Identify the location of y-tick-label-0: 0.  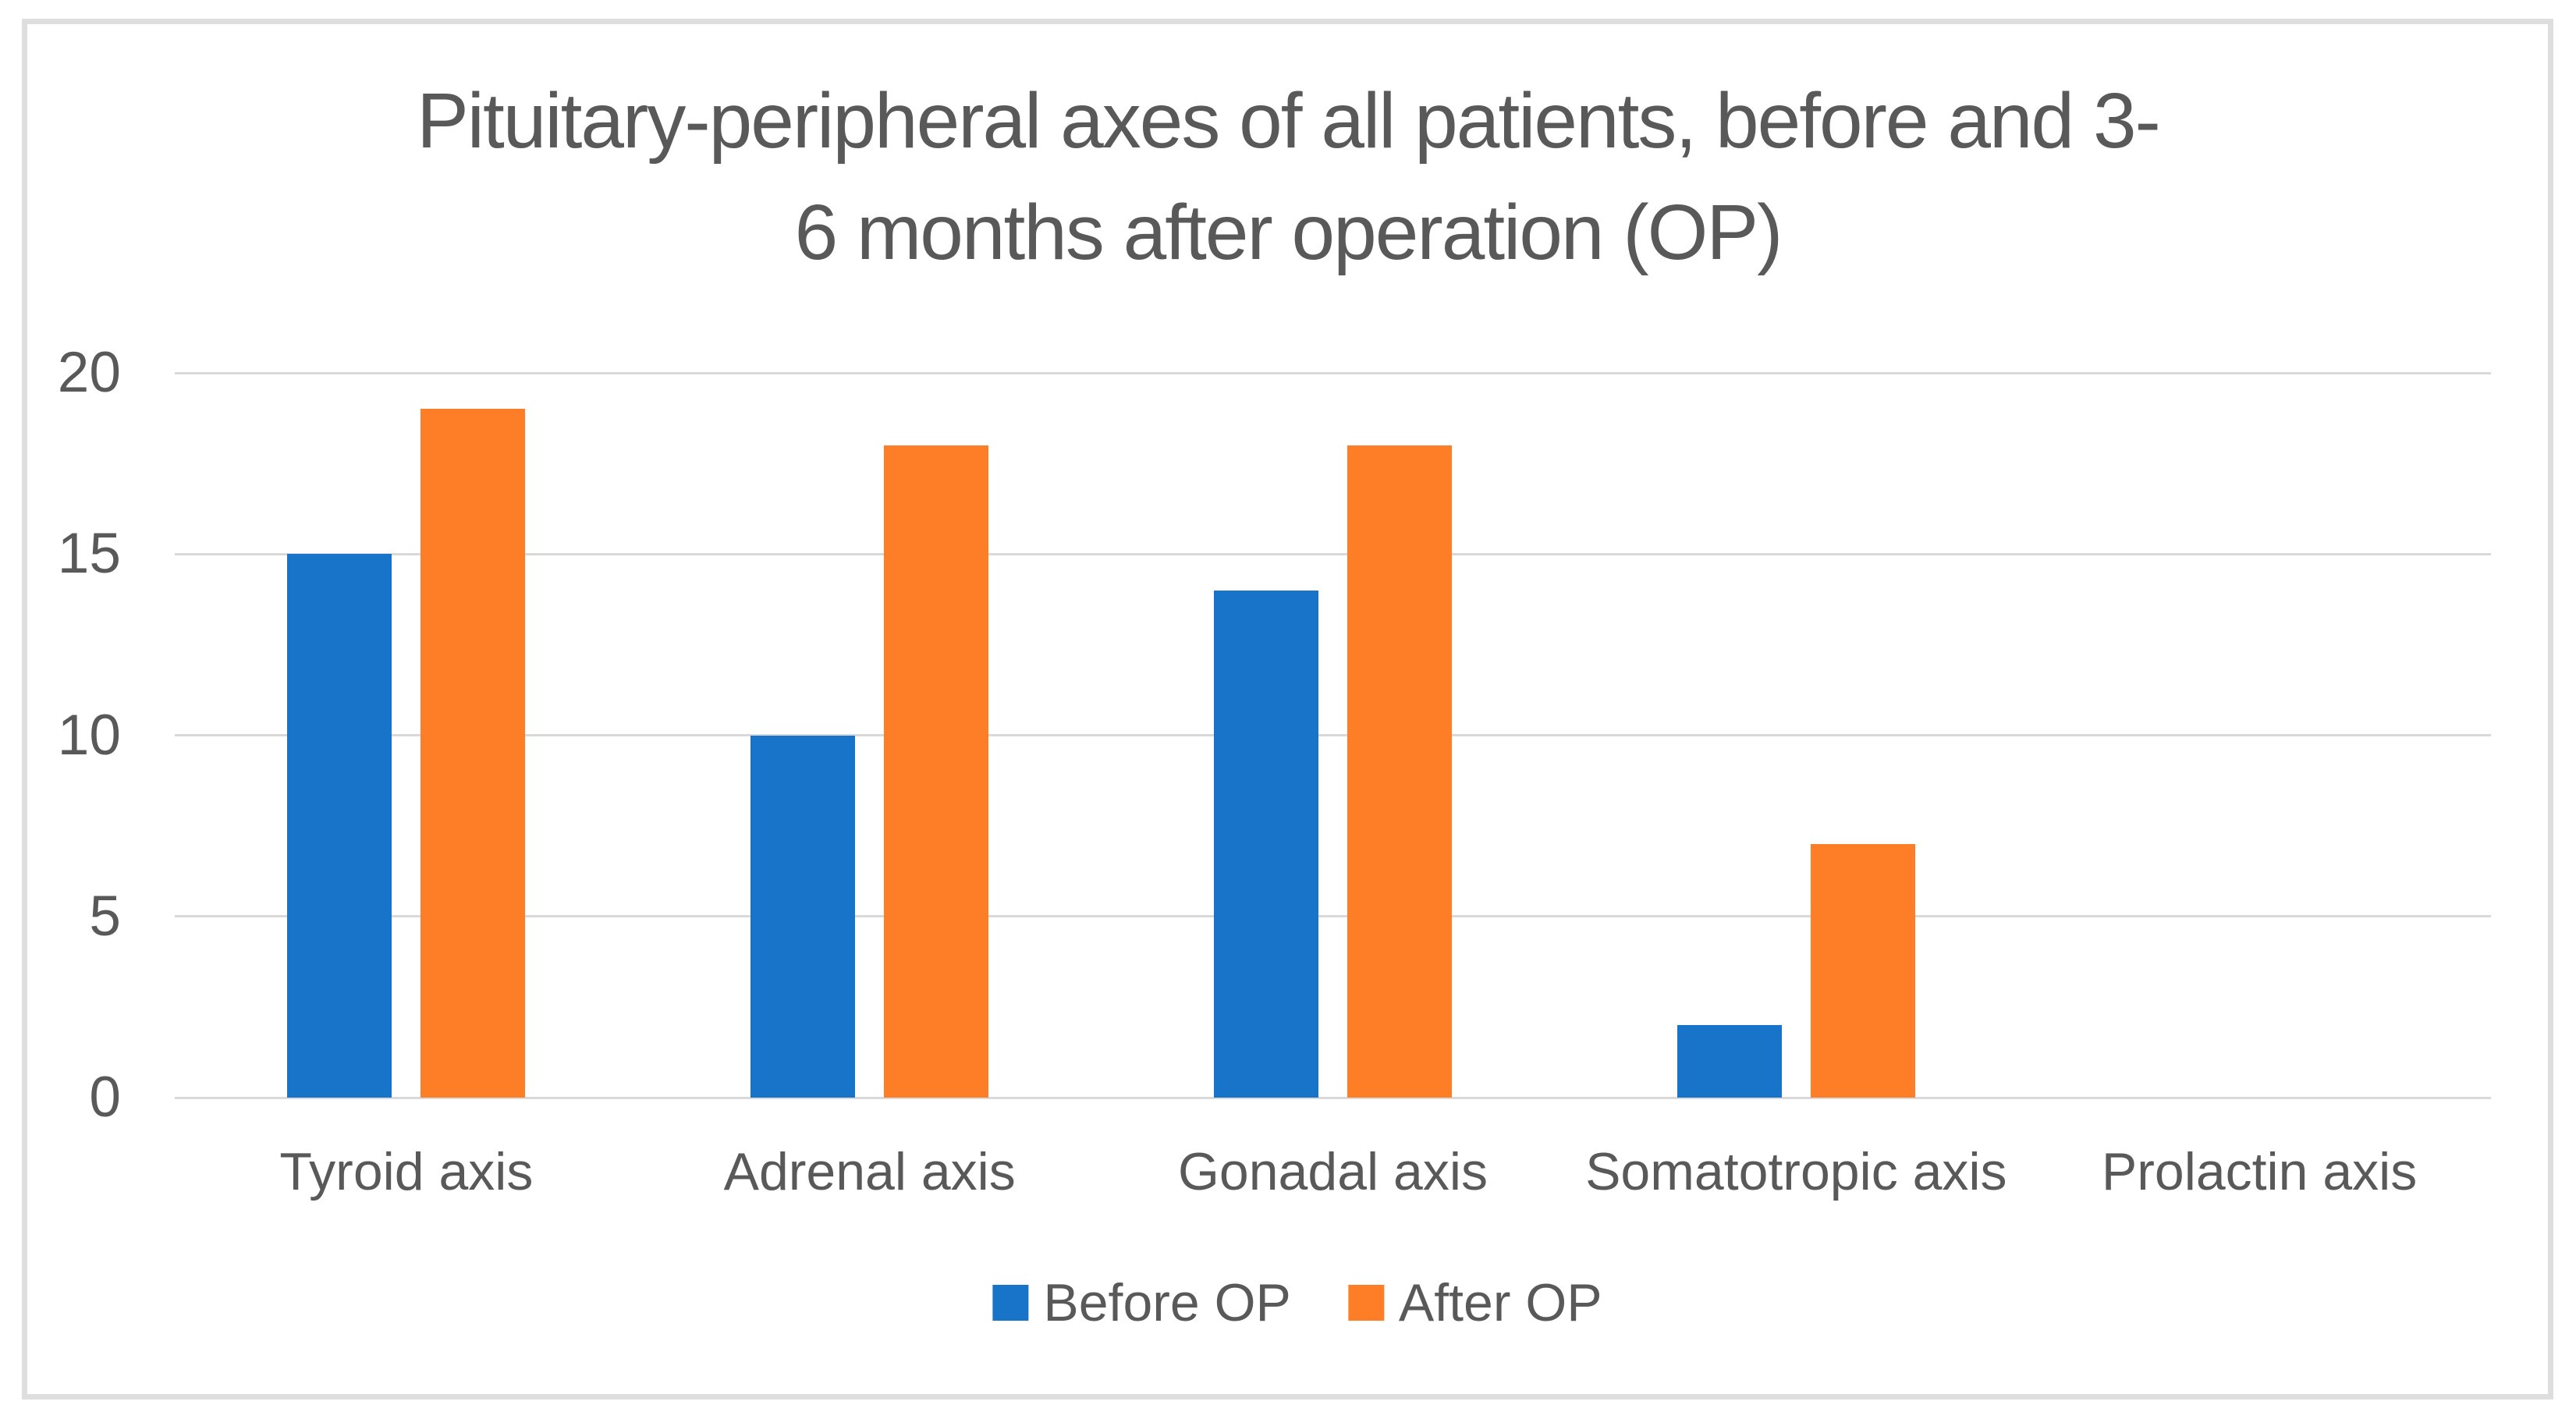
(105, 1097).